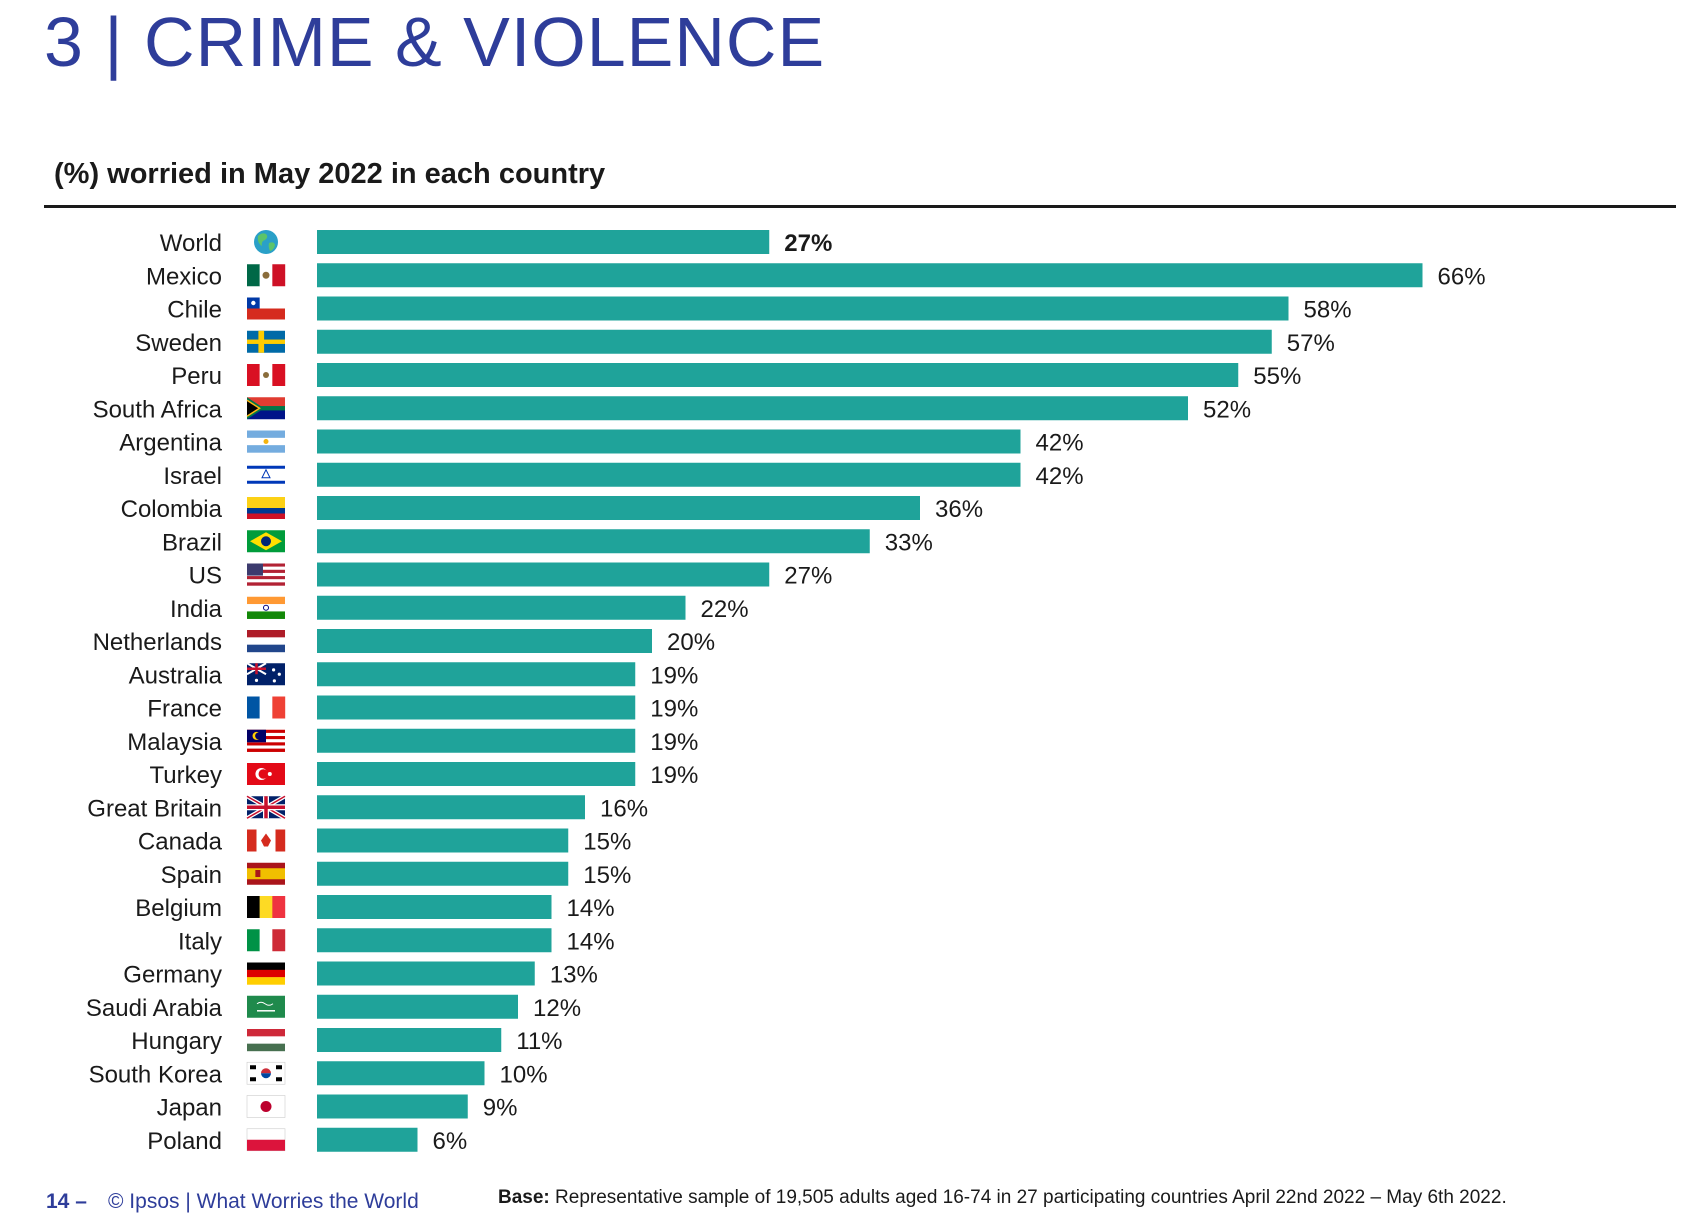 The height and width of the screenshot is (1214, 1703). I want to click on bar-south-africa, so click(752, 408).